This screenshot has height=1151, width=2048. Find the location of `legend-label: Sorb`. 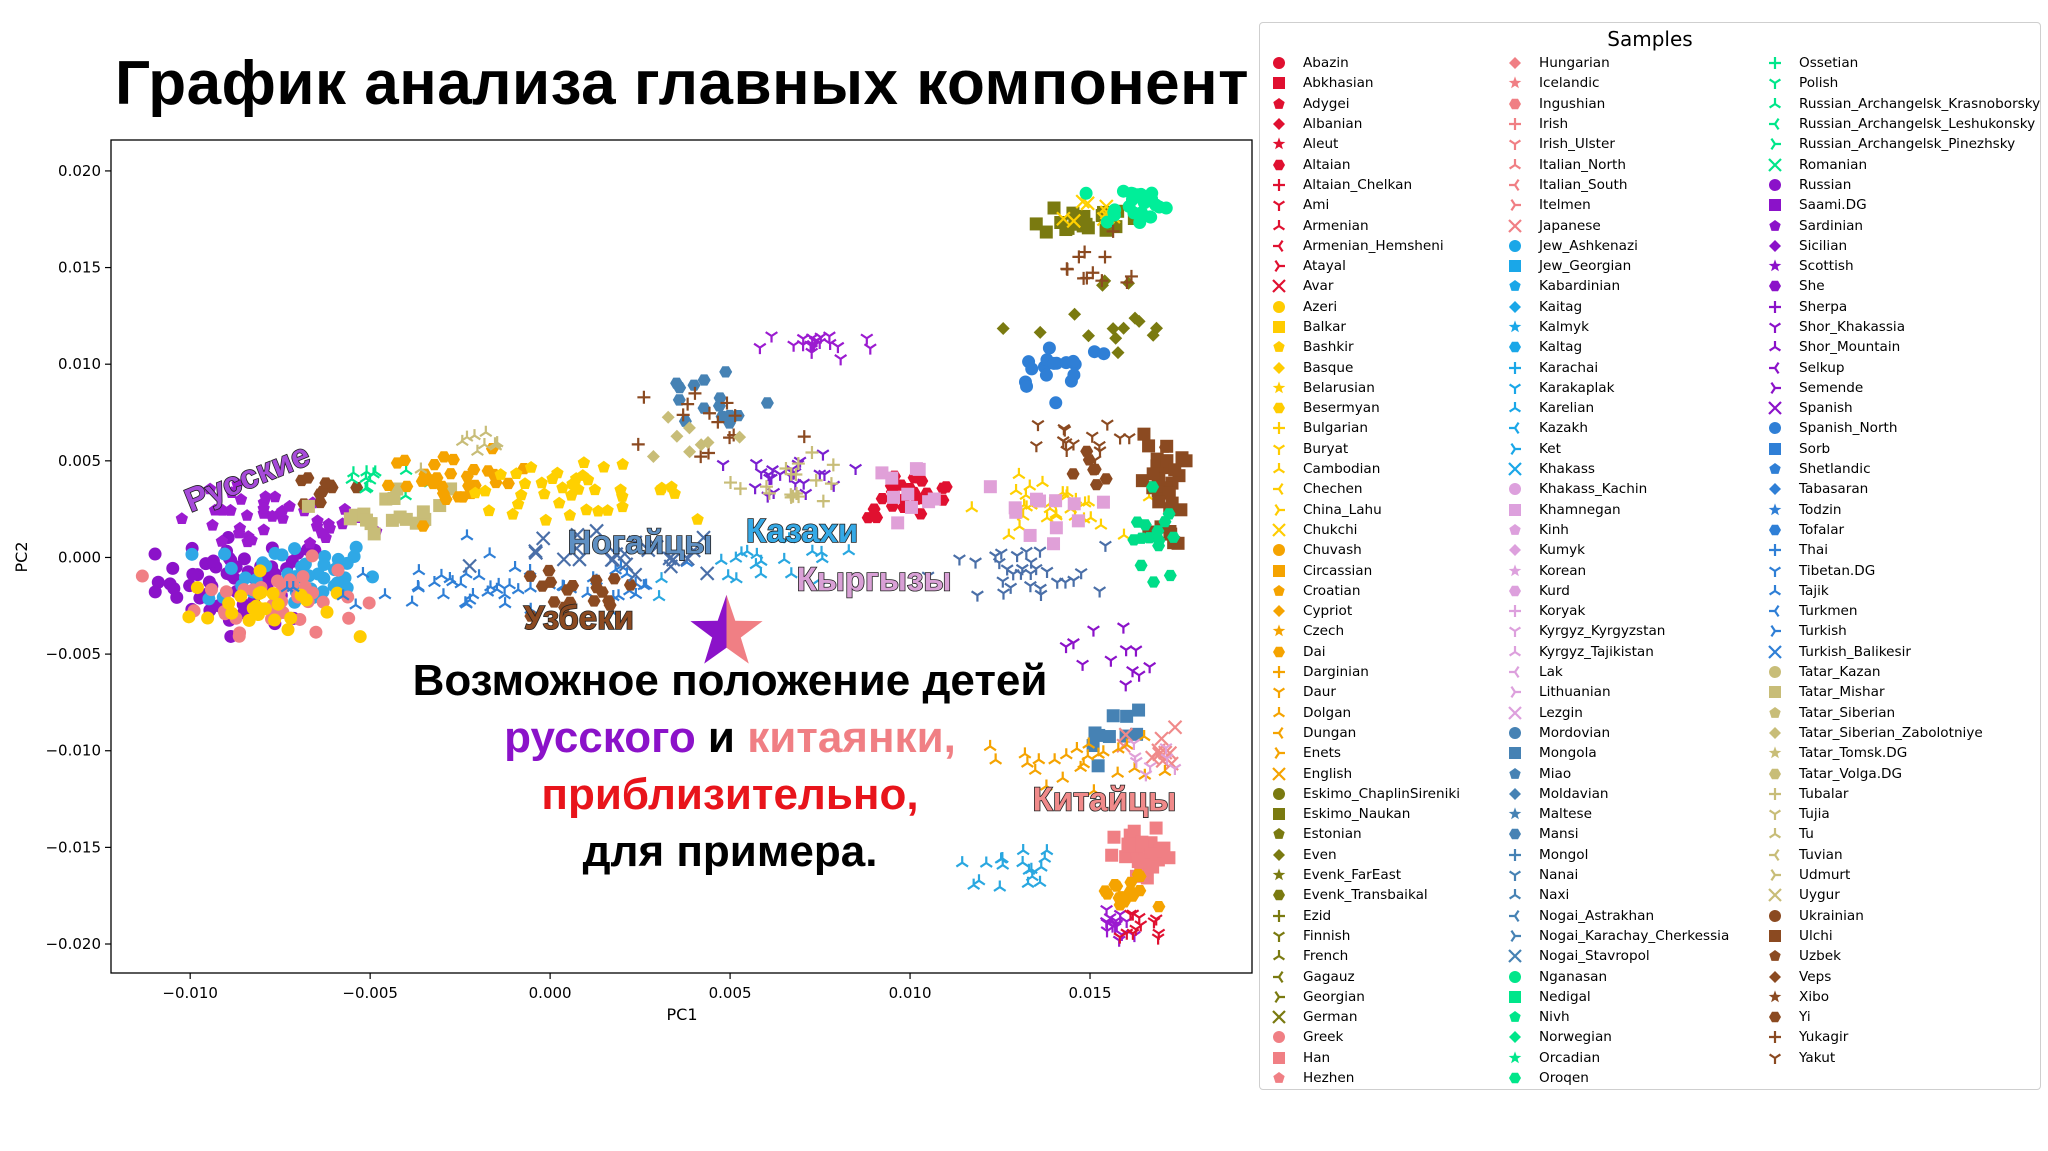

legend-label: Sorb is located at coordinates (1815, 448).